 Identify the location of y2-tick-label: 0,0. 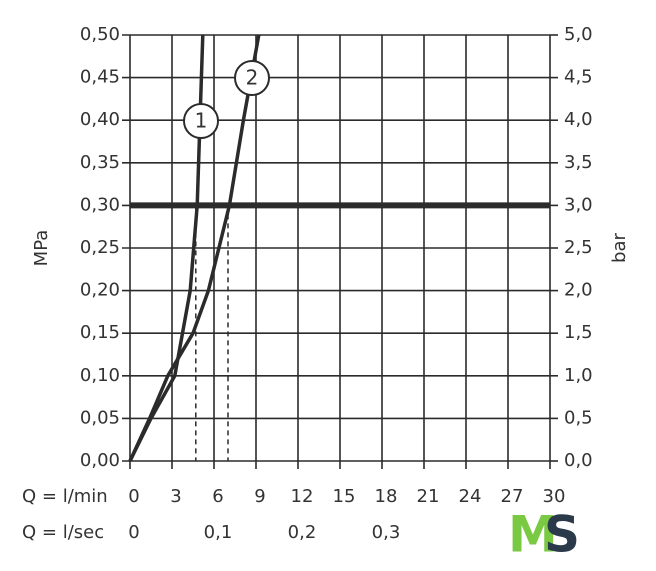
(578, 460).